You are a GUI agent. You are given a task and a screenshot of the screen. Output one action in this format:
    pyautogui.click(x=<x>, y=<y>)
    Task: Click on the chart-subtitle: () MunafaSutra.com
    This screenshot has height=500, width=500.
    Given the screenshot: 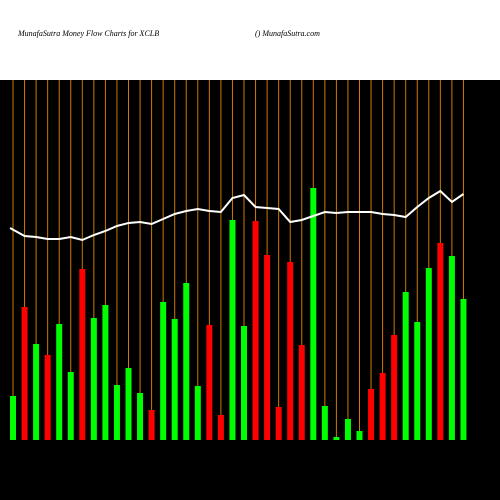 What is the action you would take?
    pyautogui.click(x=287, y=33)
    